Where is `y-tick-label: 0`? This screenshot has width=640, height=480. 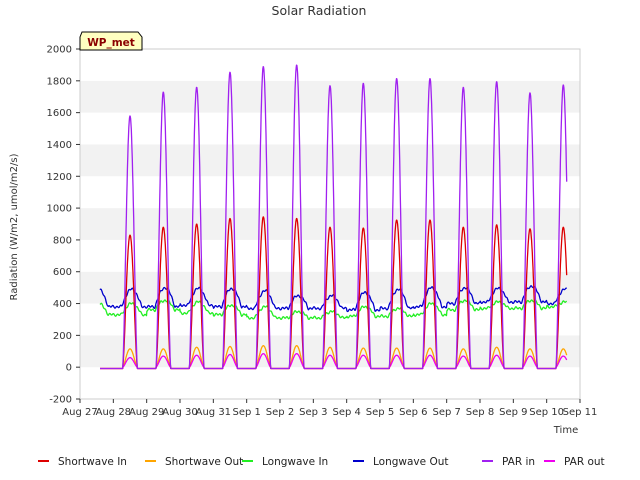 y-tick-label: 0 is located at coordinates (69, 368).